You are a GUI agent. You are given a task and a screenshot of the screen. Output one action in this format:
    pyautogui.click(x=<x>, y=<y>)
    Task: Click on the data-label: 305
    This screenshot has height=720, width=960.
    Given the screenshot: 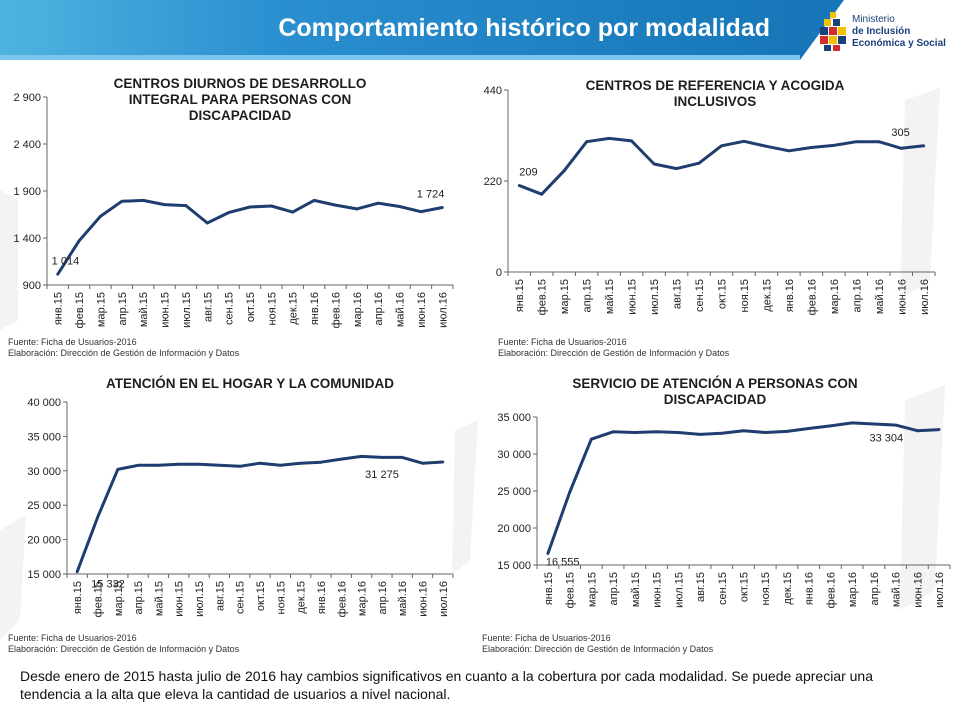 What is the action you would take?
    pyautogui.click(x=900, y=133)
    